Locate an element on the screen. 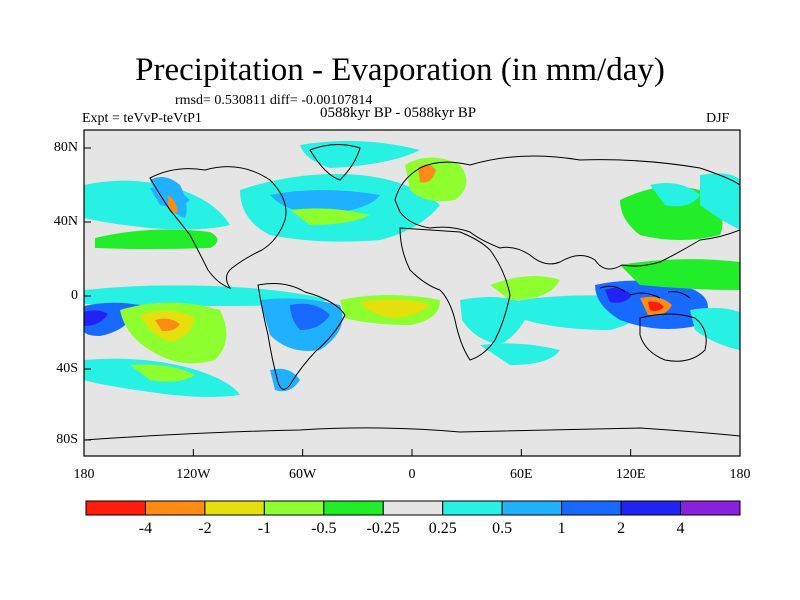 The image size is (800, 600). region-north-atlantic-dry is located at coordinates (330, 216).